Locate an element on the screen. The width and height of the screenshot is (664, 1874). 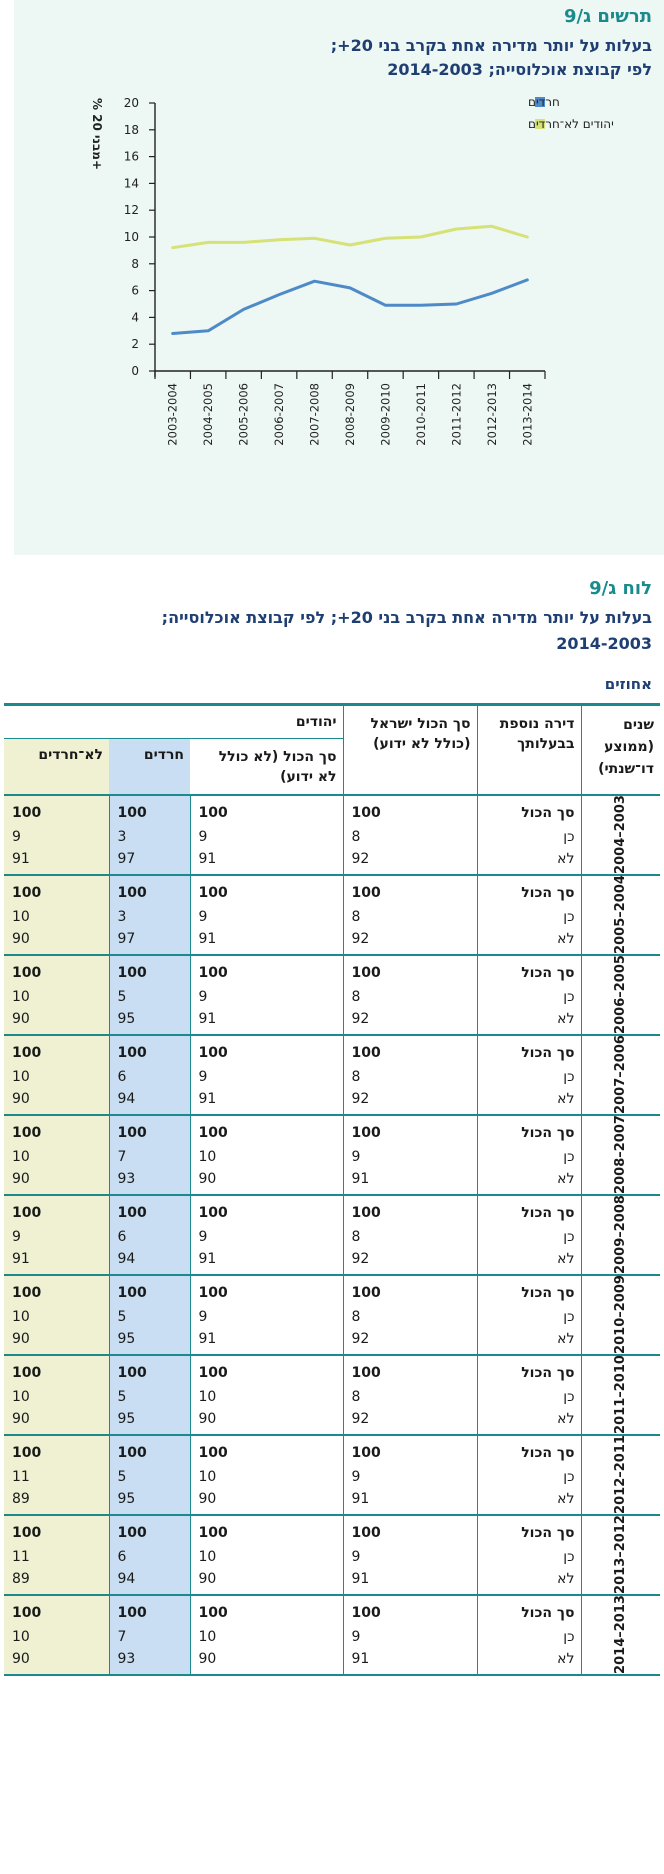
table-row: לא 91 90 95 89 is located at coordinates (332, 1502).